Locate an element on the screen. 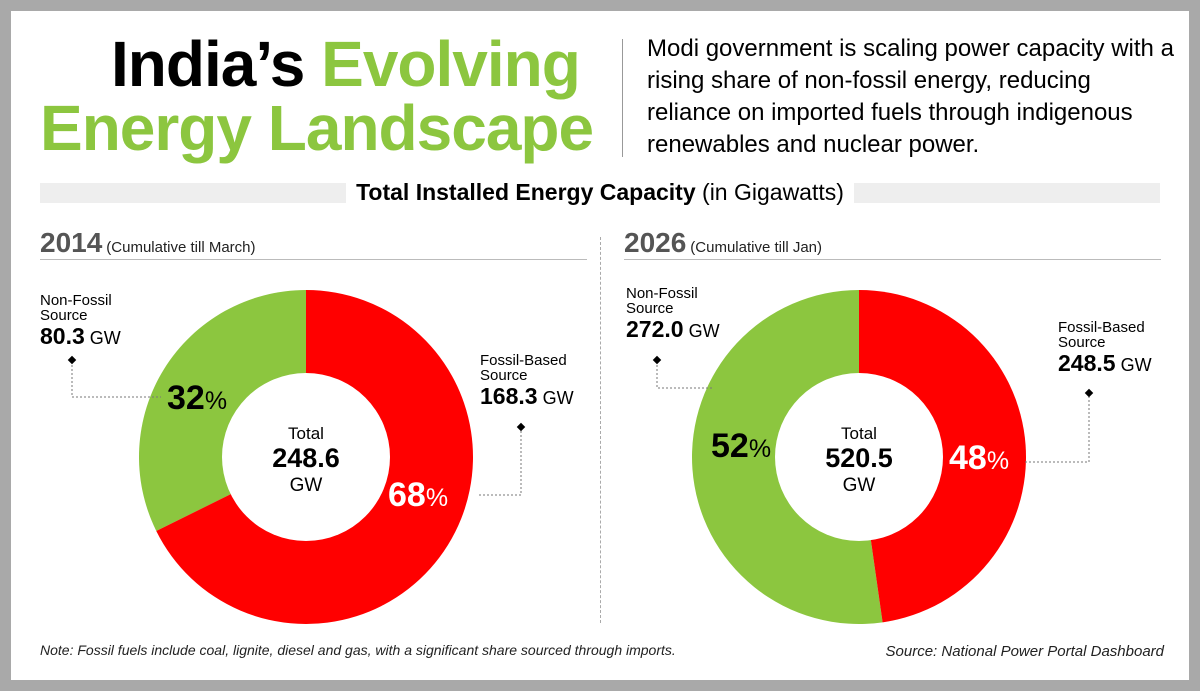 The image size is (1200, 691). center-divider is located at coordinates (600, 430).